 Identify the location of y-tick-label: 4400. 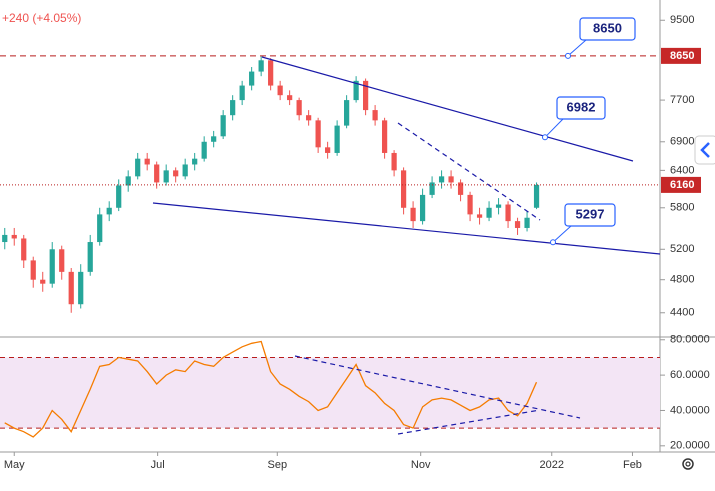
(682, 313).